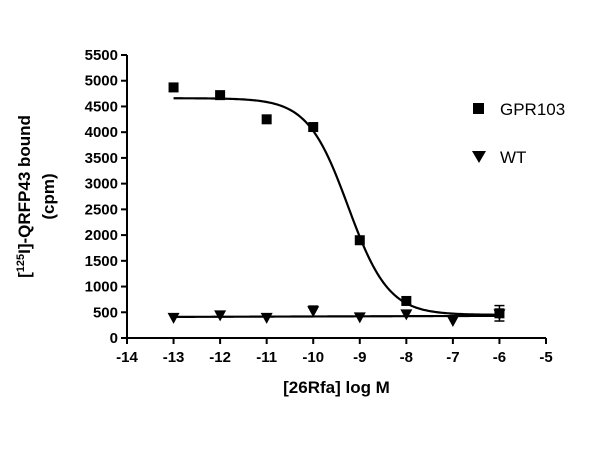 The height and width of the screenshot is (450, 600). I want to click on y-tick-label: 3500, so click(101, 158).